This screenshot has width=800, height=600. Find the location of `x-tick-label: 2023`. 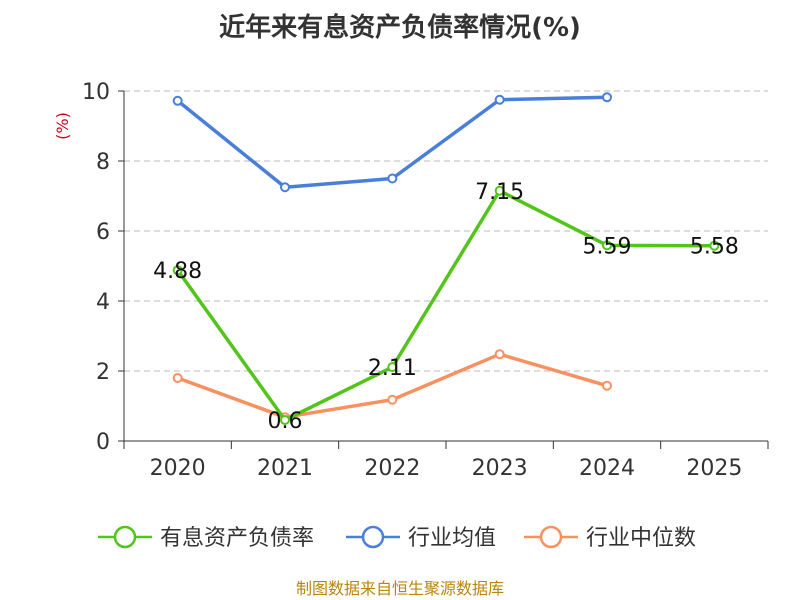

x-tick-label: 2023 is located at coordinates (500, 468).